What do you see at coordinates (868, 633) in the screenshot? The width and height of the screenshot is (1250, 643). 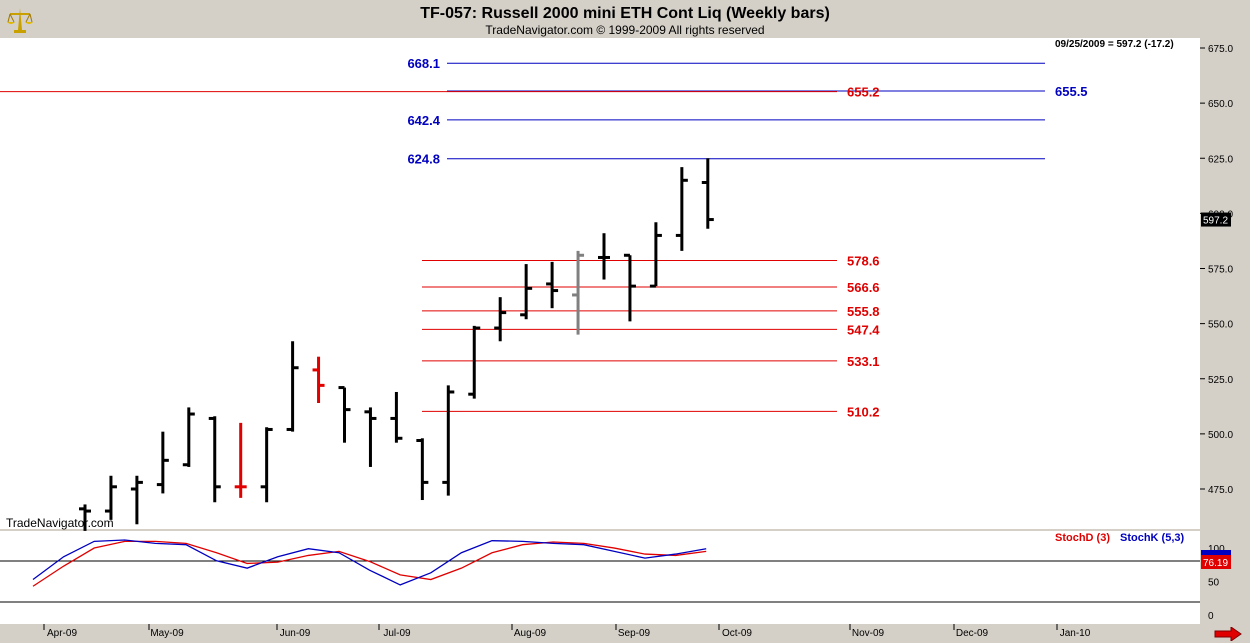 I see `time-axis-label: Nov-09` at bounding box center [868, 633].